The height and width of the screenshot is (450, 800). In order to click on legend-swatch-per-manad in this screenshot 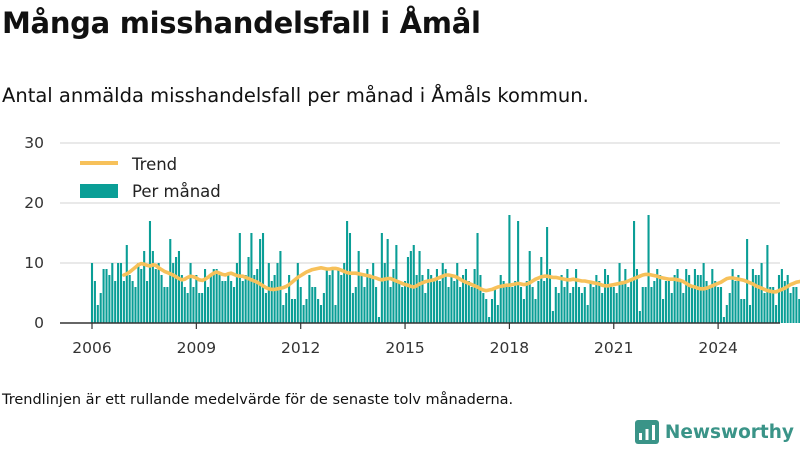, I will do `click(99, 191)`.